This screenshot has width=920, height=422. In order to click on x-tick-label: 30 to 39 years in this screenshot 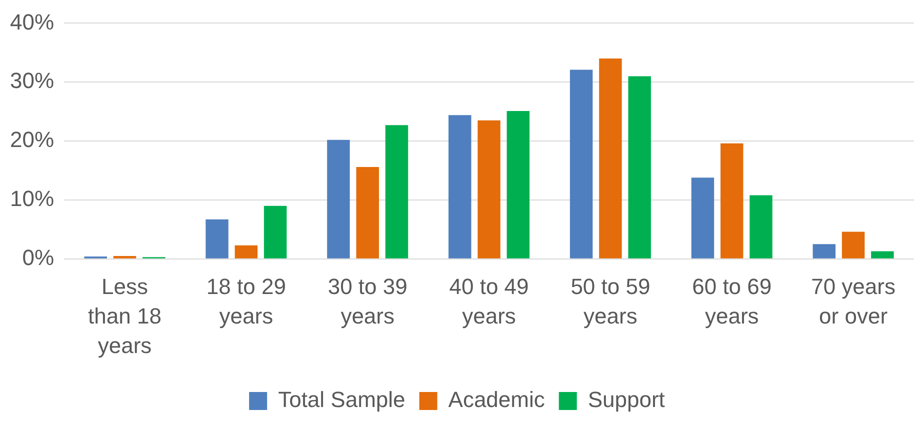, I will do `click(368, 301)`.